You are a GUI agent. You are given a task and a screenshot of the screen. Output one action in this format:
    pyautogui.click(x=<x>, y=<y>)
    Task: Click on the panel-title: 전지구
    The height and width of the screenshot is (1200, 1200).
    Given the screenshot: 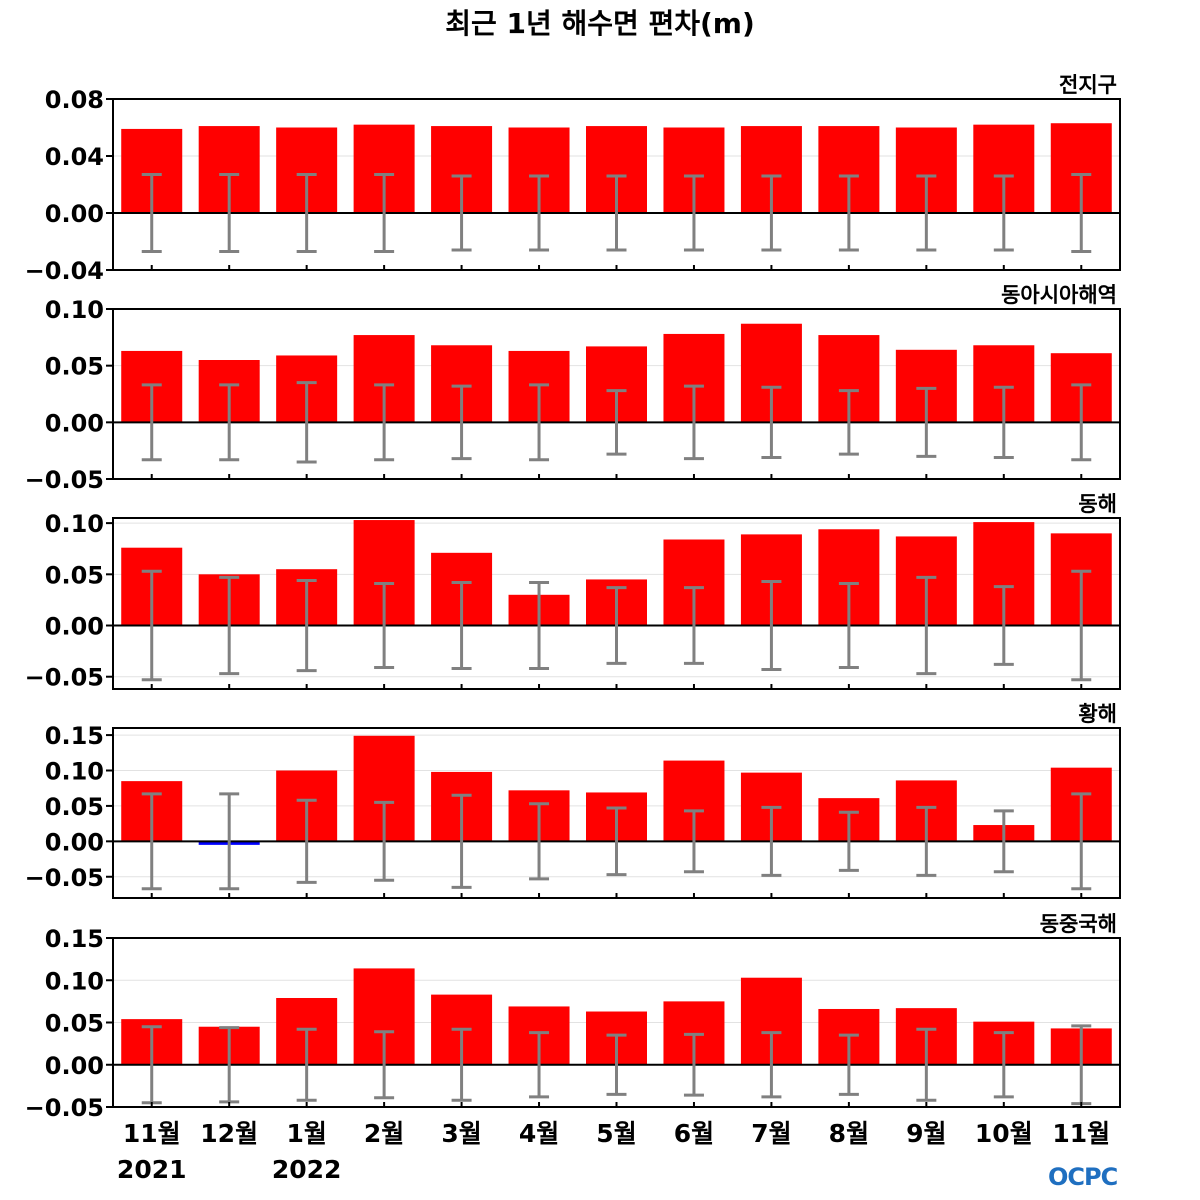 What is the action you would take?
    pyautogui.click(x=1088, y=85)
    